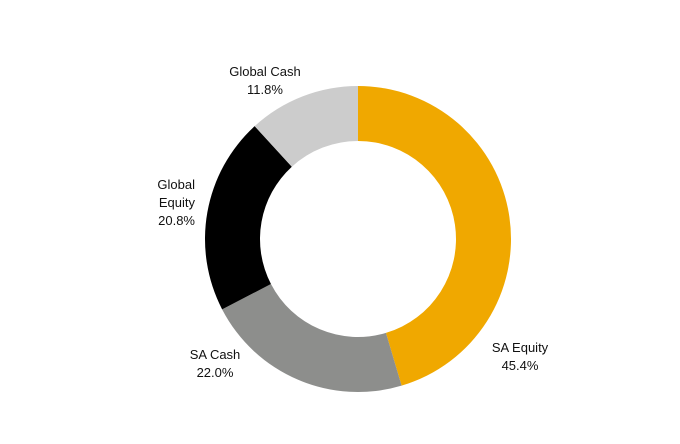 The image size is (680, 444). I want to click on category-label: SA Equity, so click(520, 347).